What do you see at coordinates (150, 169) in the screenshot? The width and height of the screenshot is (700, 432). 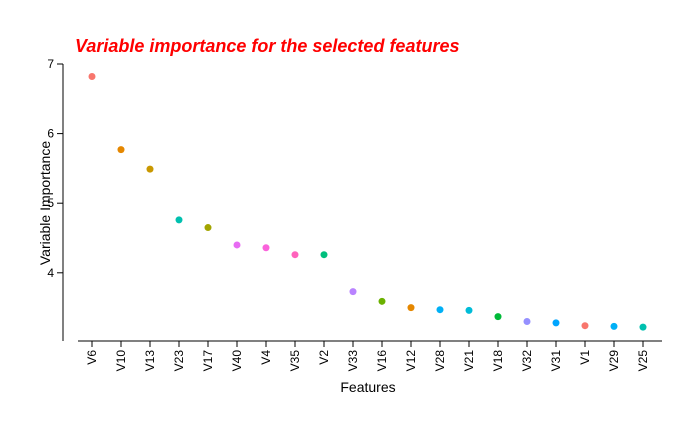 I see `data-point-v13` at bounding box center [150, 169].